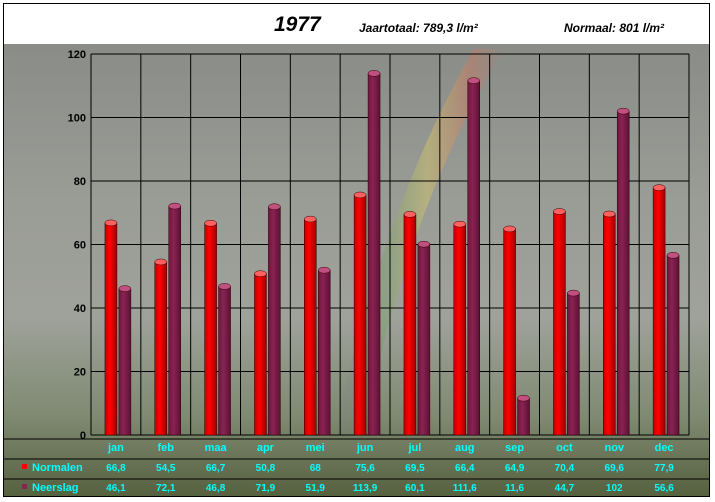 The width and height of the screenshot is (715, 502). What do you see at coordinates (166, 448) in the screenshot?
I see `month-label: feb` at bounding box center [166, 448].